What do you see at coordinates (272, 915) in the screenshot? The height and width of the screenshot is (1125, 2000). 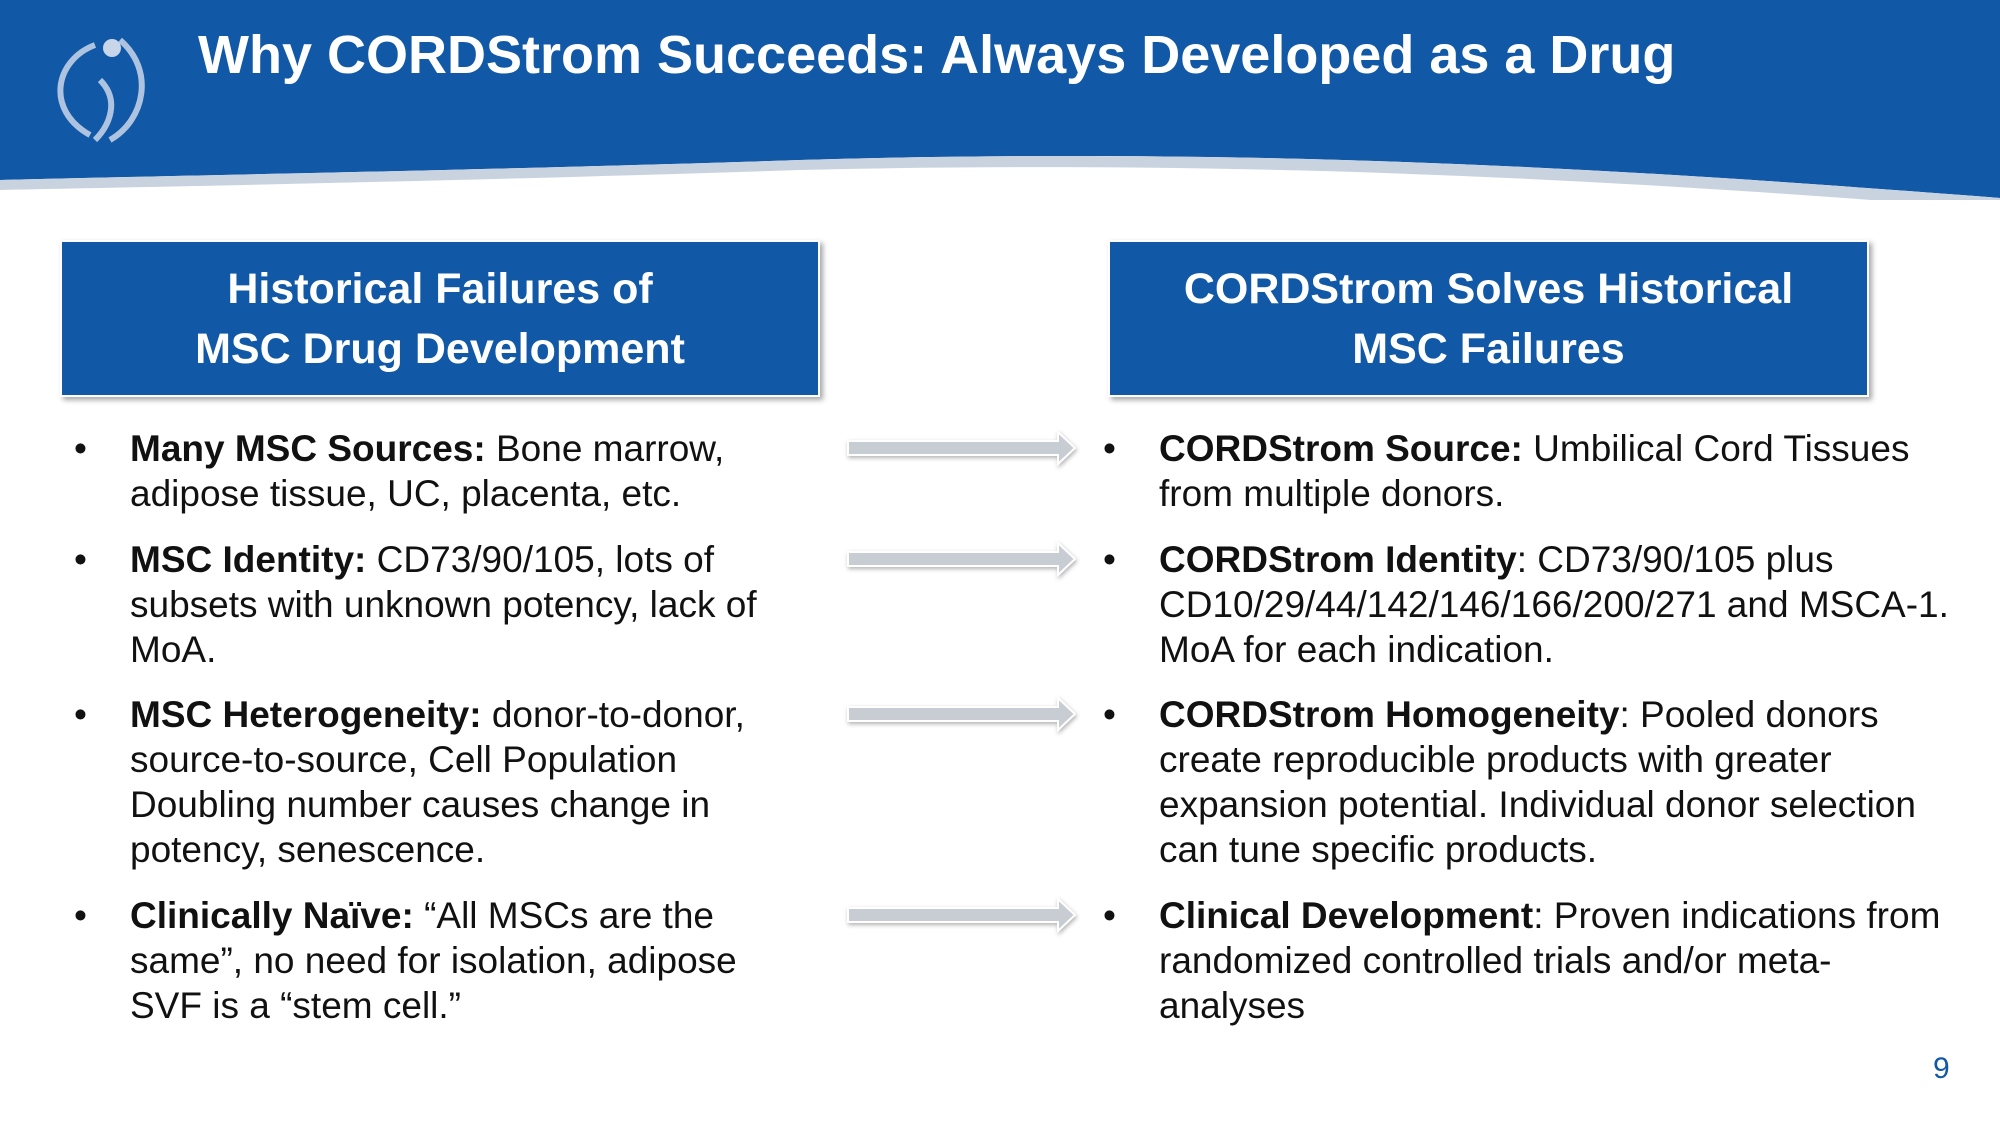 I see `item-lead: Clinically Naïve:` at bounding box center [272, 915].